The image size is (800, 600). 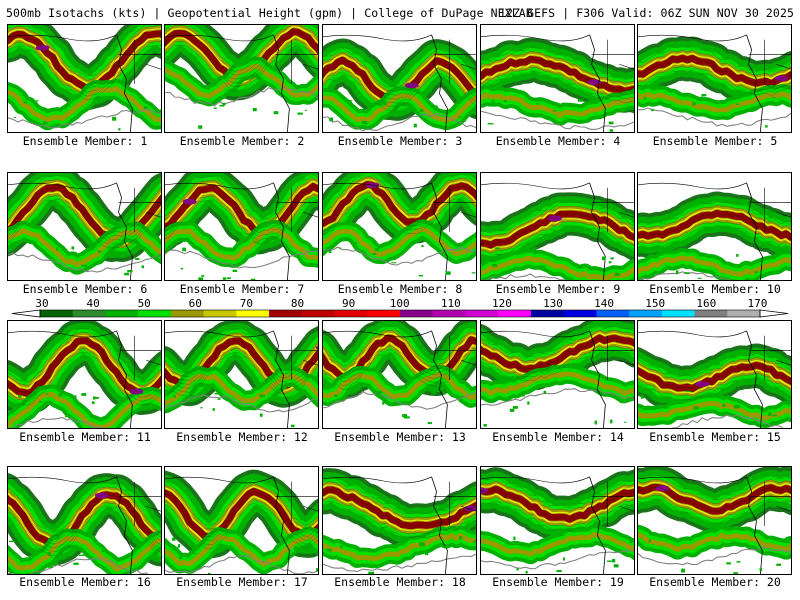 I want to click on ensemble-member-label: Ensemble Member: 11, so click(x=85, y=437).